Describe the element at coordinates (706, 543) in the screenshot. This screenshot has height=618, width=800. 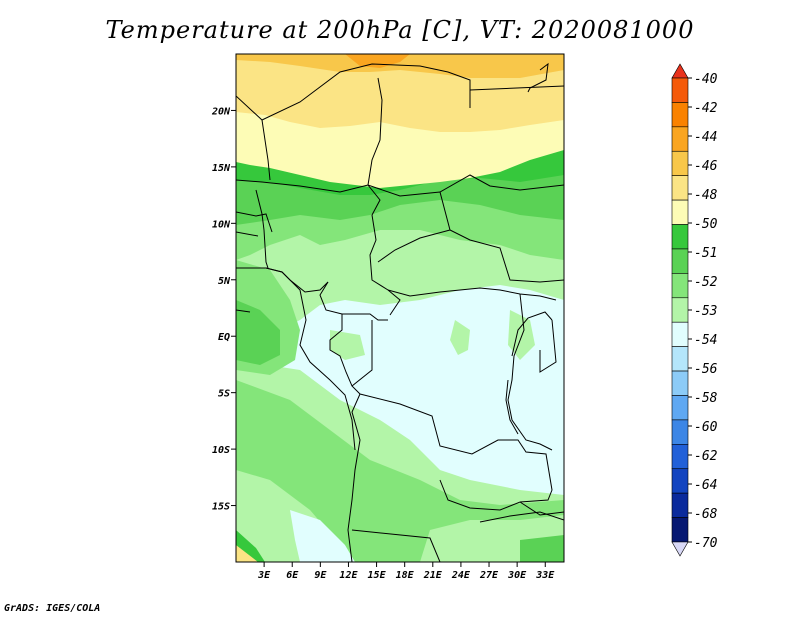
I see `colorbar-label: -70` at that location.